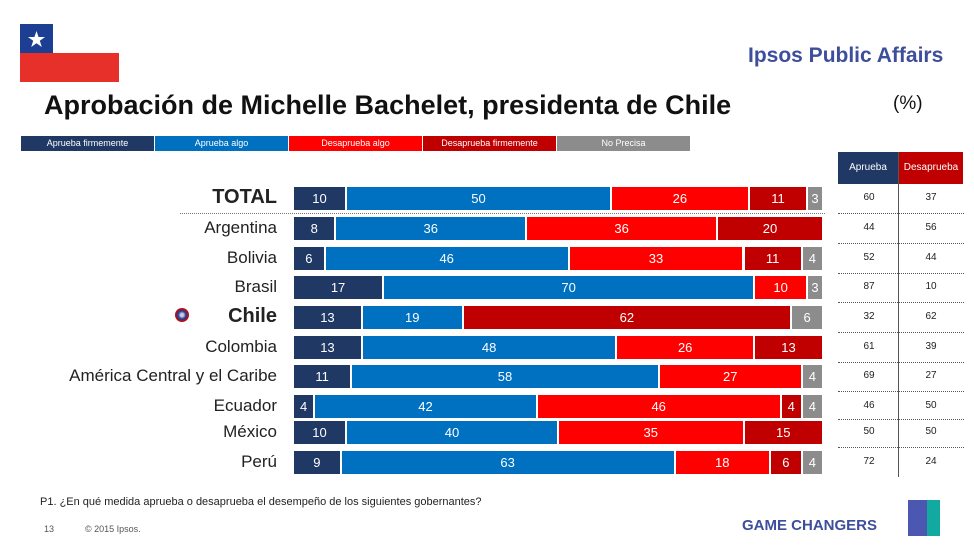 The height and width of the screenshot is (560, 974). Describe the element at coordinates (924, 518) in the screenshot. I see `ipsos-logo` at that location.